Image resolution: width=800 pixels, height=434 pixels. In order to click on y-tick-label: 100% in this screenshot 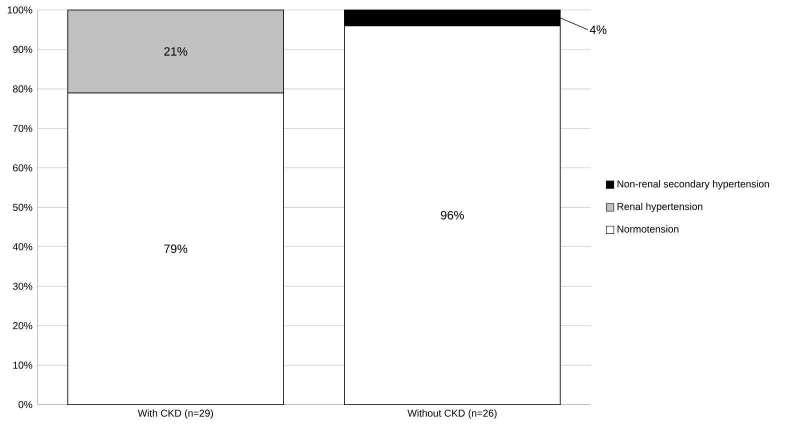, I will do `click(20, 10)`.